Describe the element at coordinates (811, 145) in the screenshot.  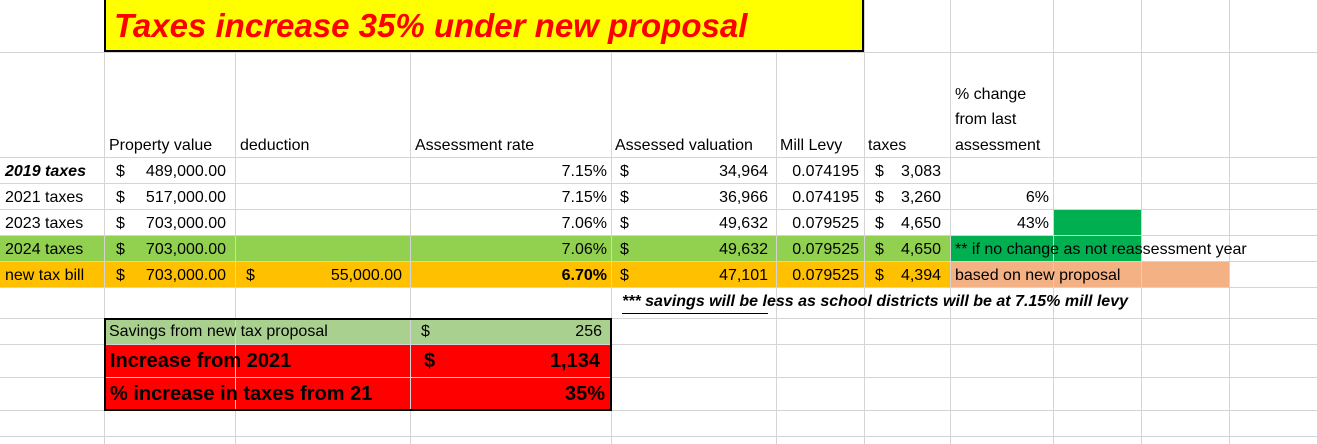
I see `header-mill-levy: Mill Levy` at that location.